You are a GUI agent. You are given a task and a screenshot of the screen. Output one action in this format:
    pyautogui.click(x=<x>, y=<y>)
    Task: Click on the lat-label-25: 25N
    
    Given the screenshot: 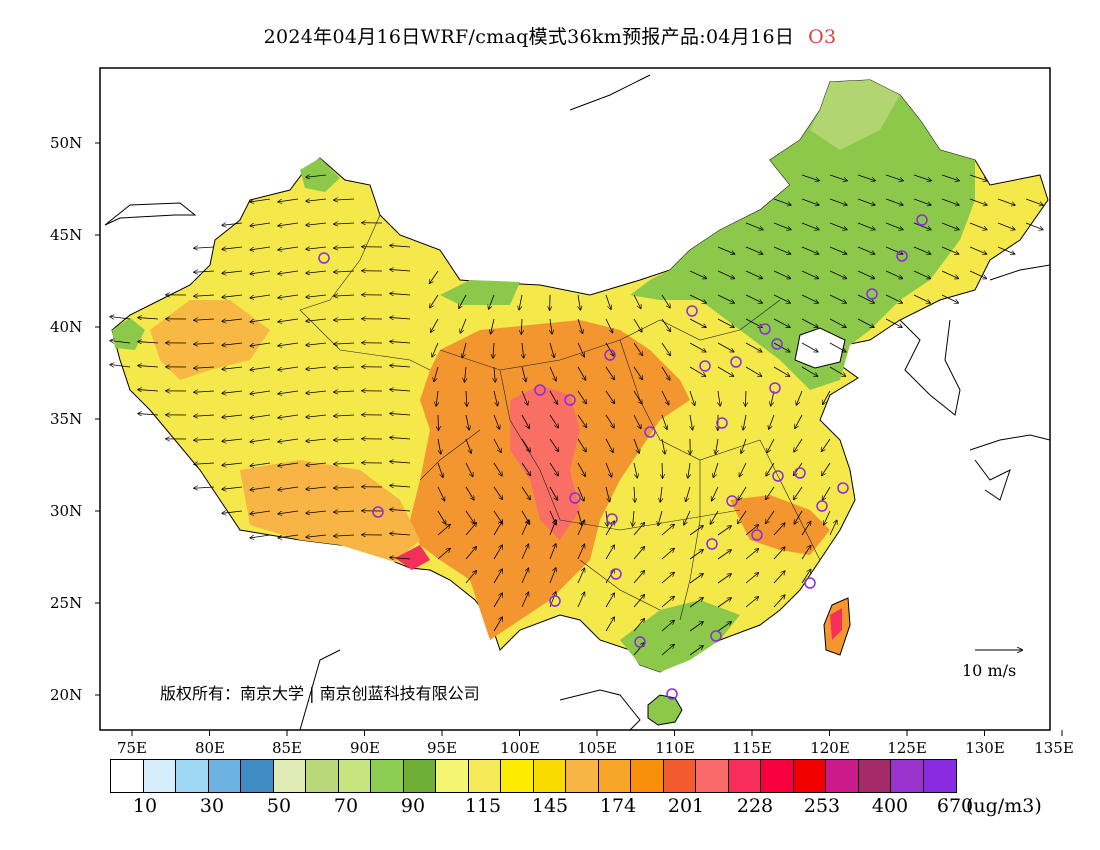 What is the action you would take?
    pyautogui.click(x=66, y=603)
    